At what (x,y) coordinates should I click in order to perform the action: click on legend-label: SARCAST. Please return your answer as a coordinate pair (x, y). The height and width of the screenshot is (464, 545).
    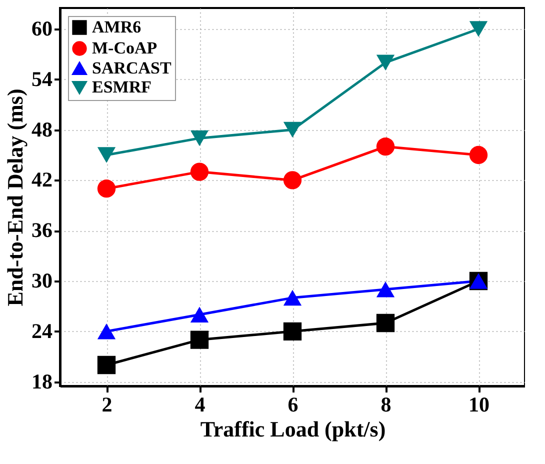
    Looking at the image, I should click on (132, 68).